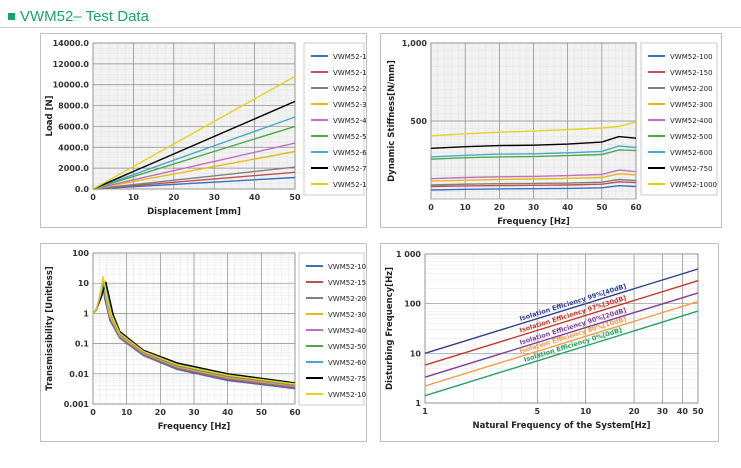 The height and width of the screenshot is (468, 741). What do you see at coordinates (73, 147) in the screenshot?
I see `y-tick-label: 4000.0` at bounding box center [73, 147].